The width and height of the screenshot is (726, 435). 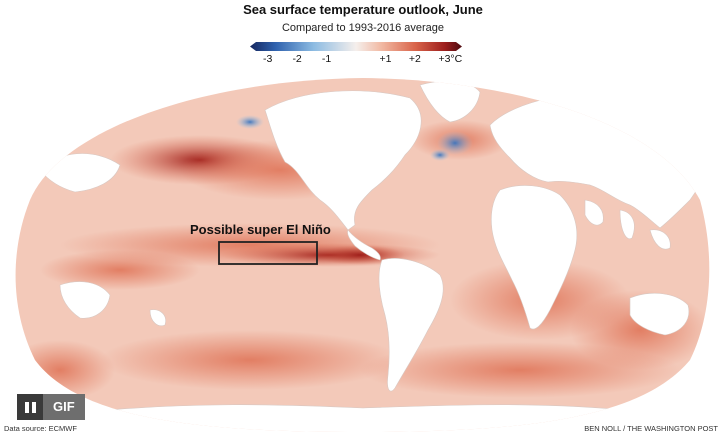 What do you see at coordinates (64, 407) in the screenshot?
I see `gif-button: GIF` at bounding box center [64, 407].